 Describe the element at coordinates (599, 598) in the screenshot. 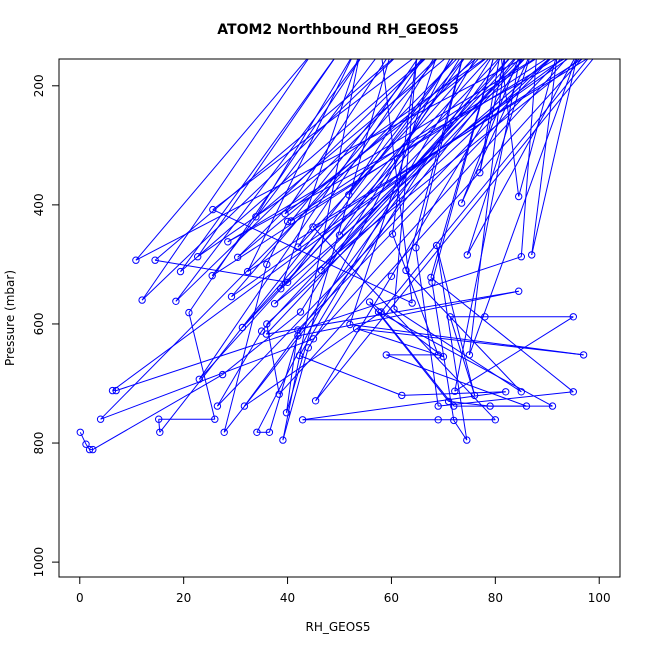

I see `x-tick-label: 100` at that location.